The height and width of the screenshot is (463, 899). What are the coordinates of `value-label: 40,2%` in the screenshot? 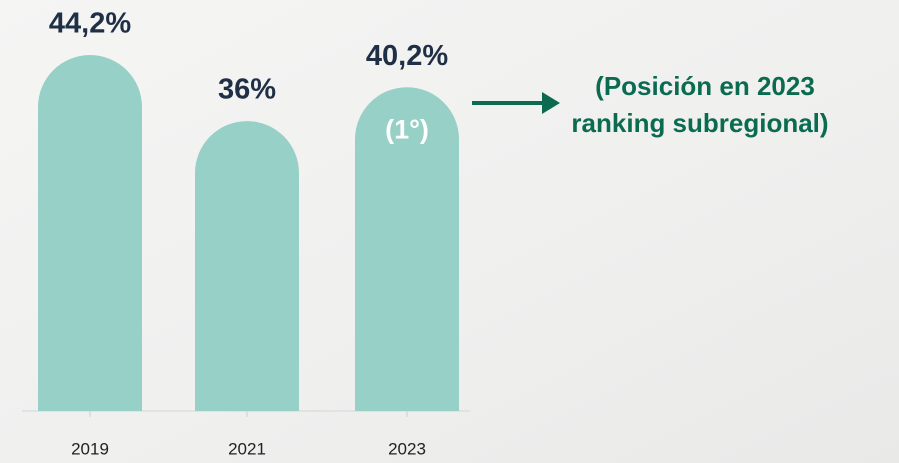 It's located at (407, 56).